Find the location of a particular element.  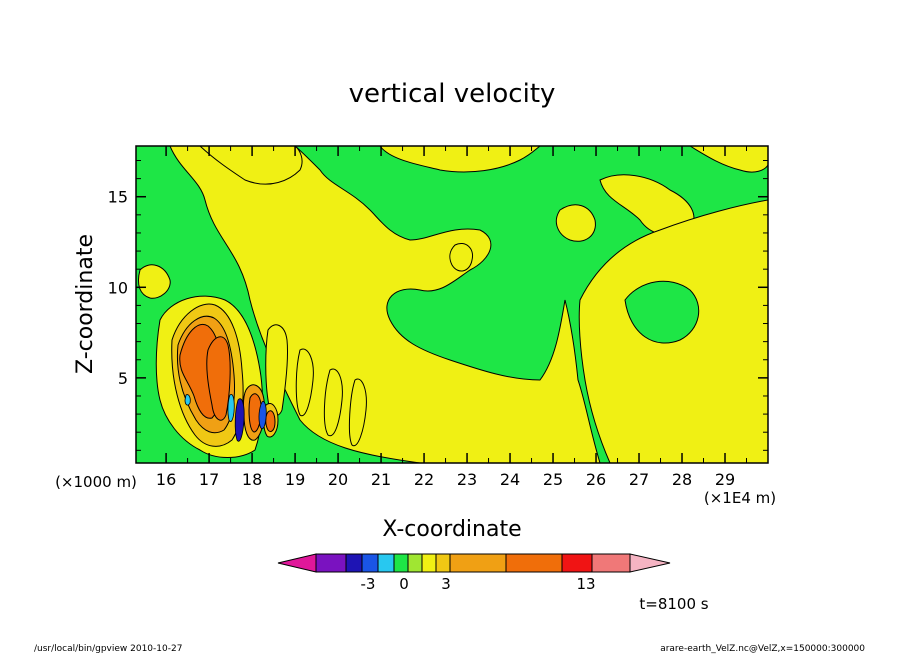

colorbar-arrow-high is located at coordinates (650, 563).